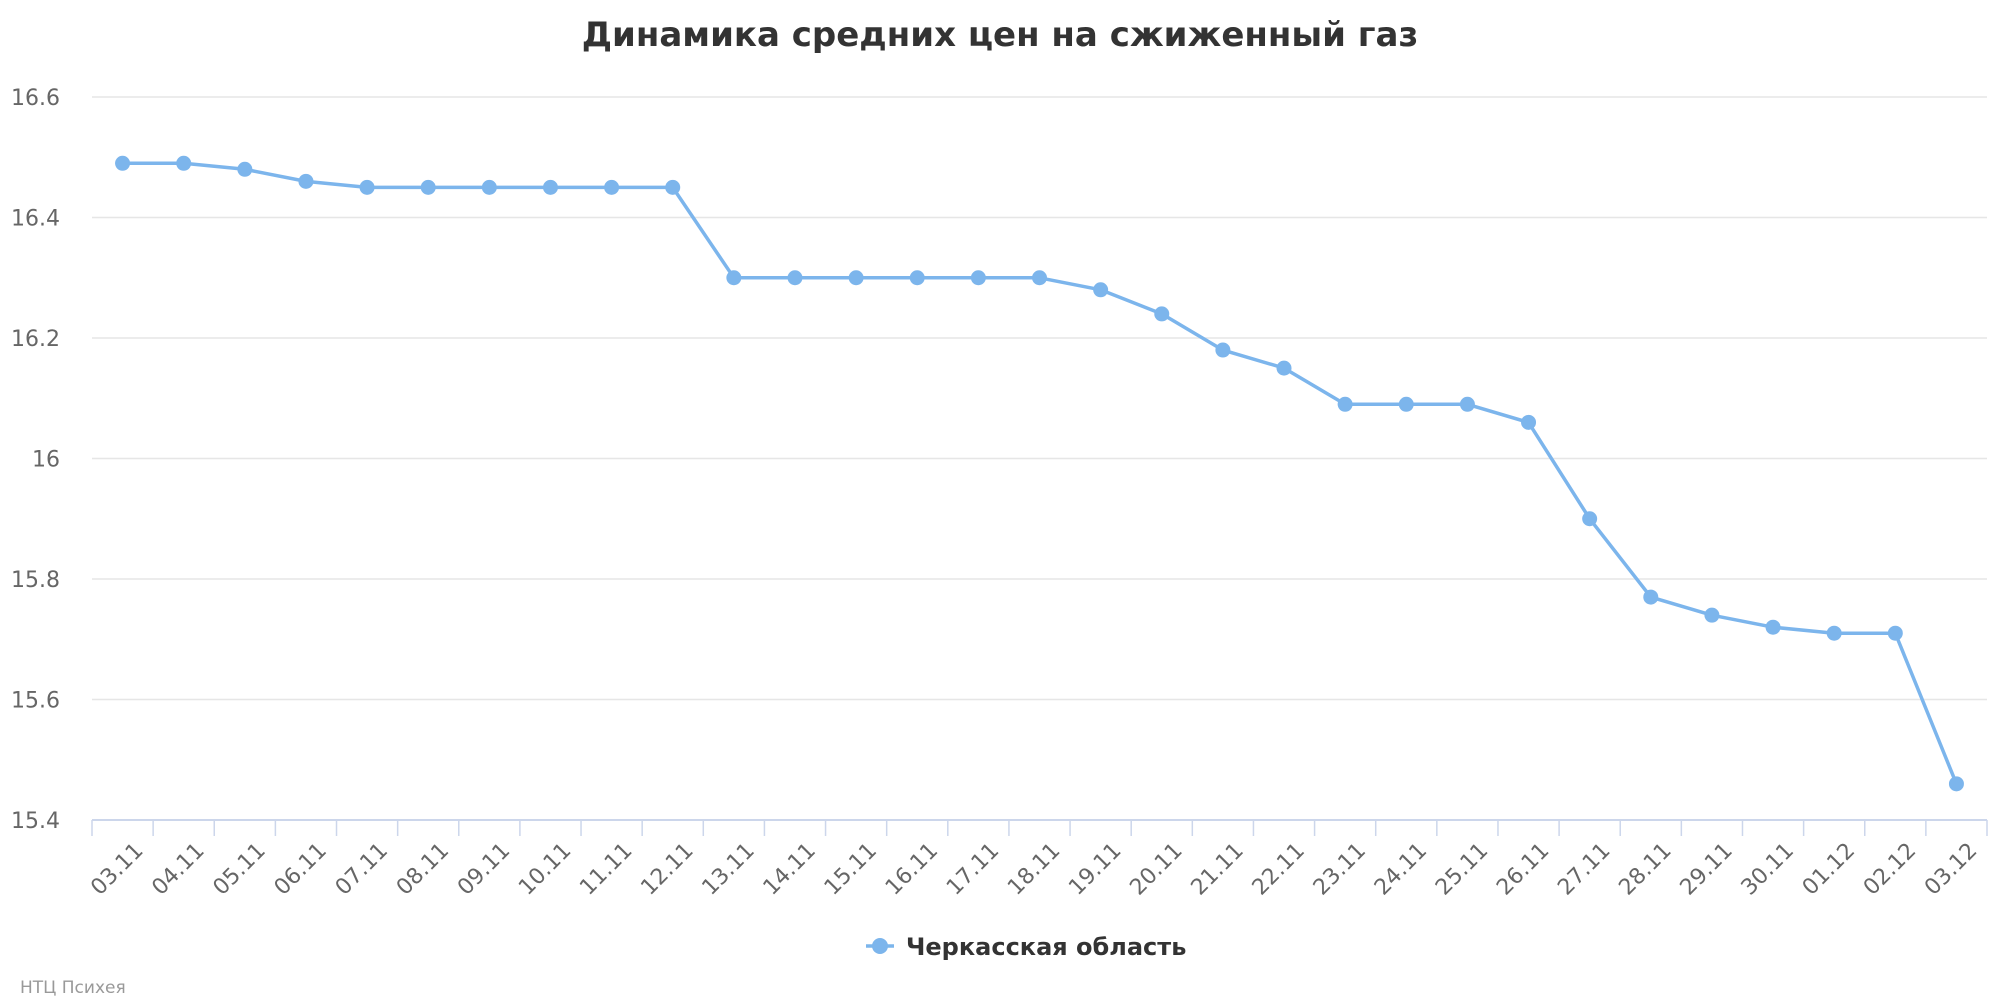 Image resolution: width=2000 pixels, height=1000 pixels. What do you see at coordinates (790, 869) in the screenshot?
I see `x-tick-label: 14.11` at bounding box center [790, 869].